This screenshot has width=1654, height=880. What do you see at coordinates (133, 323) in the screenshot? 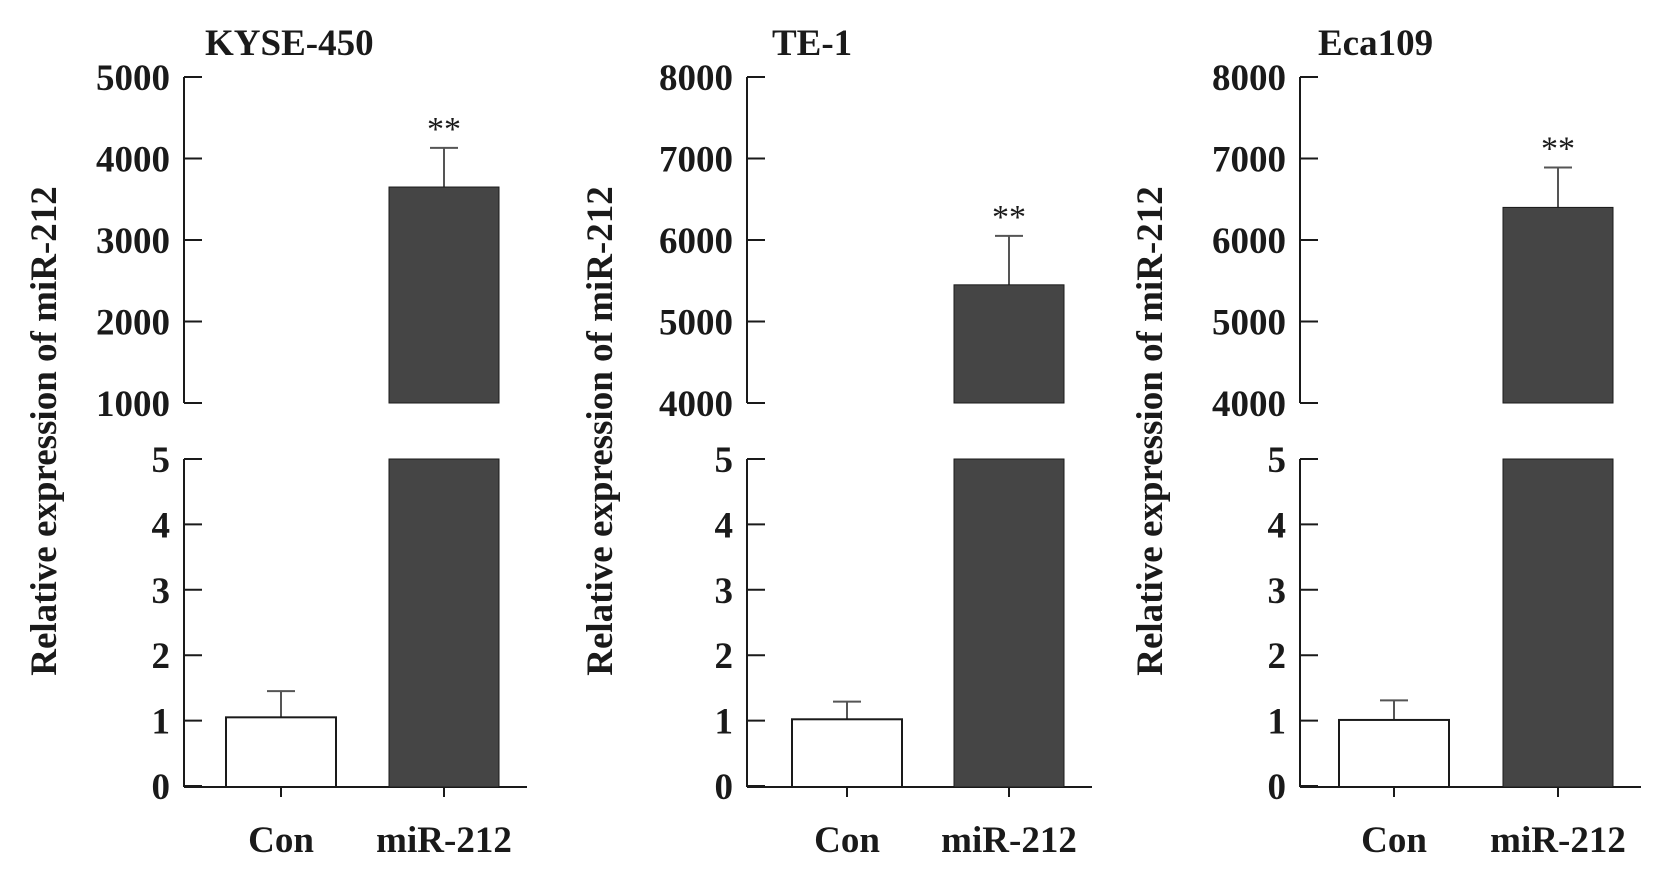
I see `y-tick-label-upper: 2000` at bounding box center [133, 323].